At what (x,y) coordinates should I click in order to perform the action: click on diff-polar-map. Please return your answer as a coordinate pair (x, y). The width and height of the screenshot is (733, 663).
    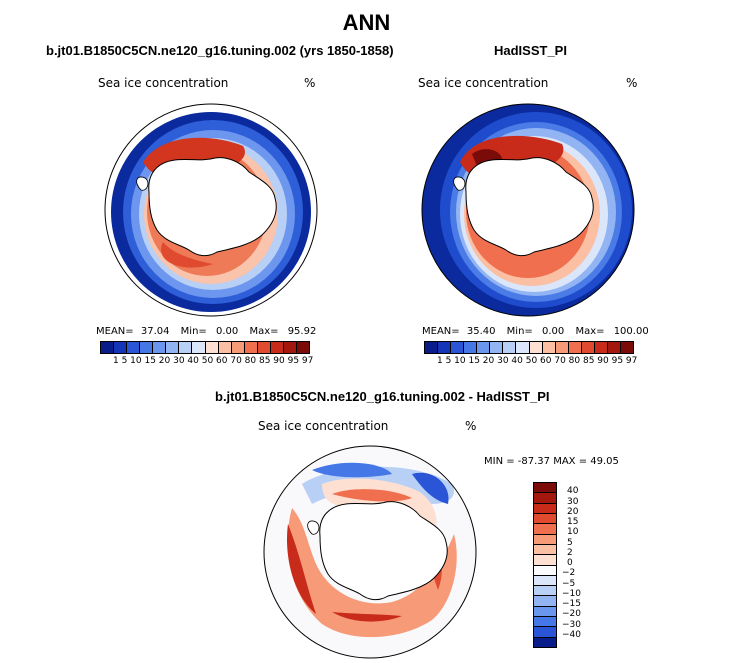
    Looking at the image, I should click on (370, 552).